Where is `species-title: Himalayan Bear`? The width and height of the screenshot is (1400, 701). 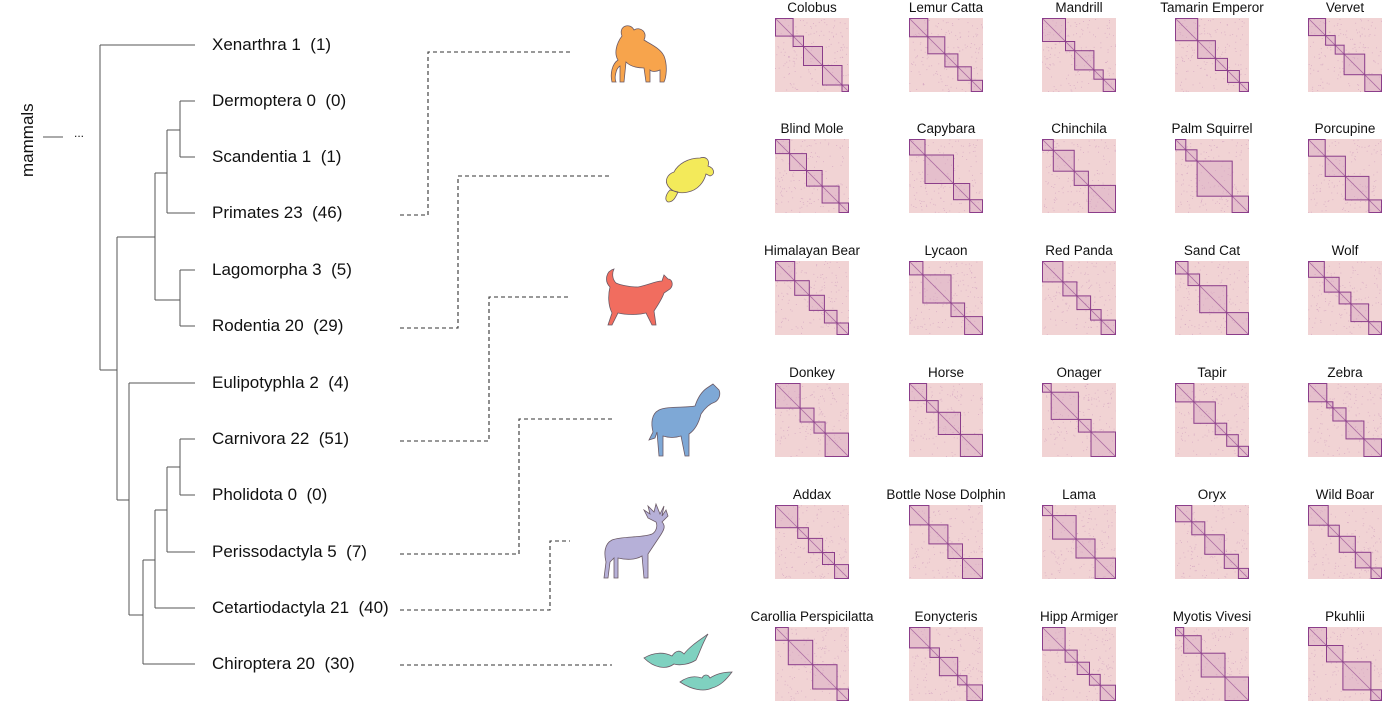
species-title: Himalayan Bear is located at coordinates (812, 251).